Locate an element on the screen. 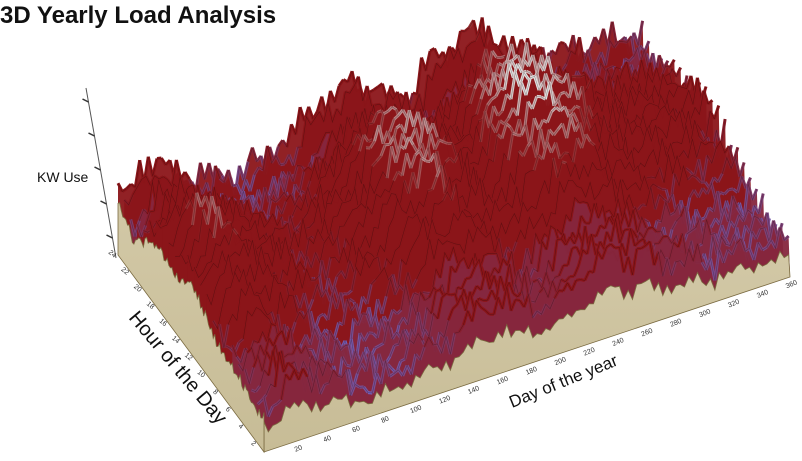  x-tick-label: 100 is located at coordinates (416, 409).